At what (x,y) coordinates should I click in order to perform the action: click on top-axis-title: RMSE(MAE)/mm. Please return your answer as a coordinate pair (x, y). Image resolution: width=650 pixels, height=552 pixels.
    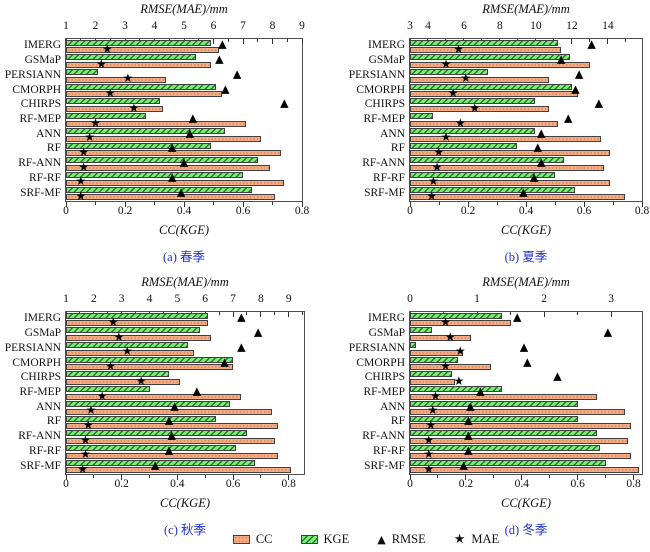
    Looking at the image, I should click on (184, 9).